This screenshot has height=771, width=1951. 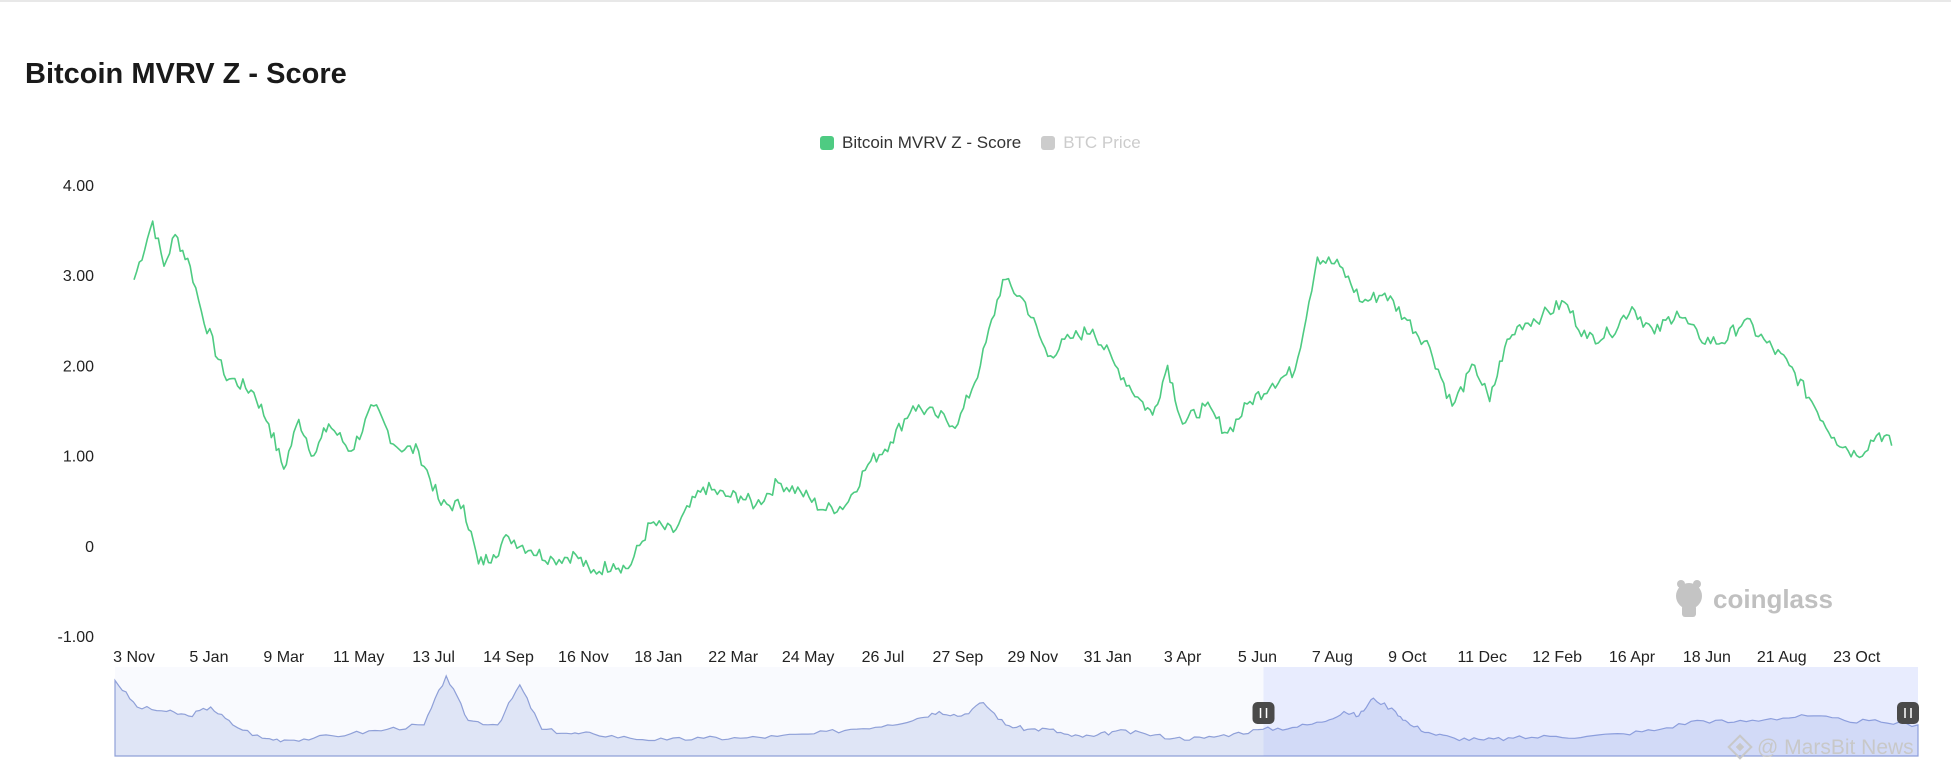 I want to click on x-tick-label: 3 Nov, so click(x=134, y=657).